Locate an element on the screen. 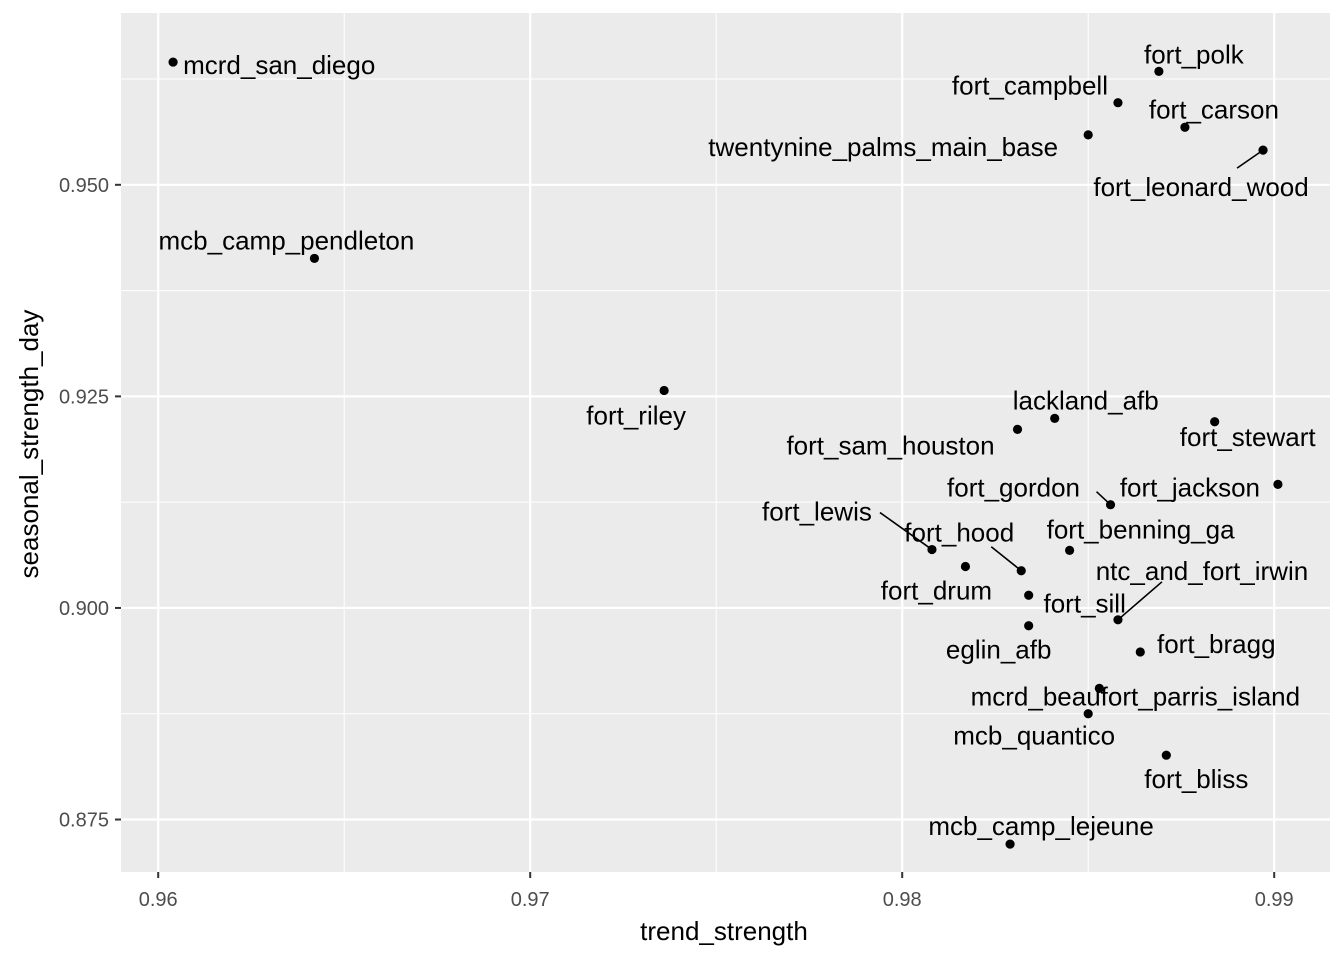 The height and width of the screenshot is (960, 1344). y-axis-ticks: 0.875 0.900 0.925 0.950 is located at coordinates (90, 503).